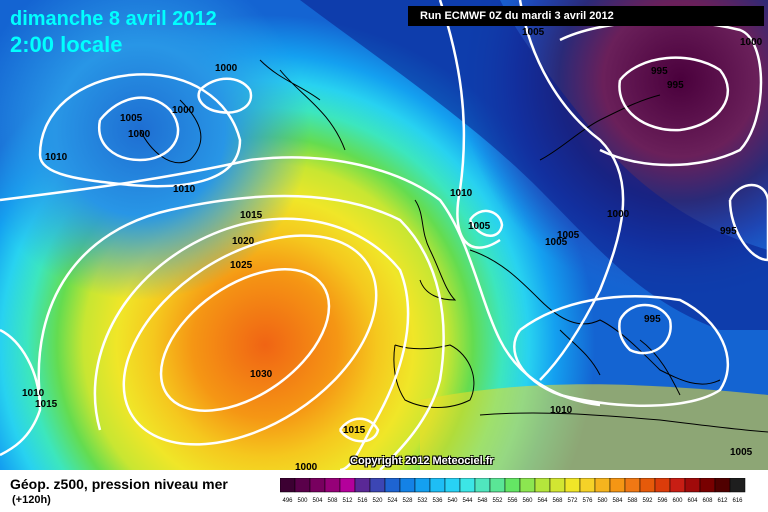 The width and height of the screenshot is (768, 512). I want to click on scale-label: 596, so click(662, 501).